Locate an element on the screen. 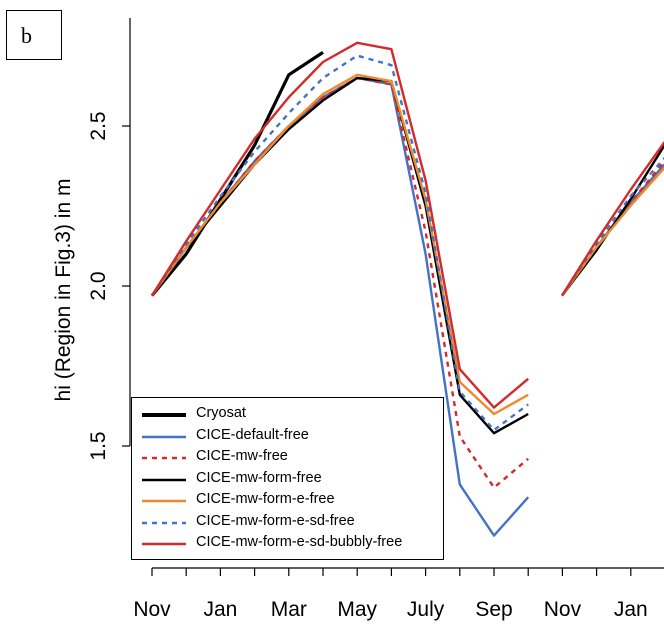 The height and width of the screenshot is (628, 664). panel-label-box: b is located at coordinates (34, 35).